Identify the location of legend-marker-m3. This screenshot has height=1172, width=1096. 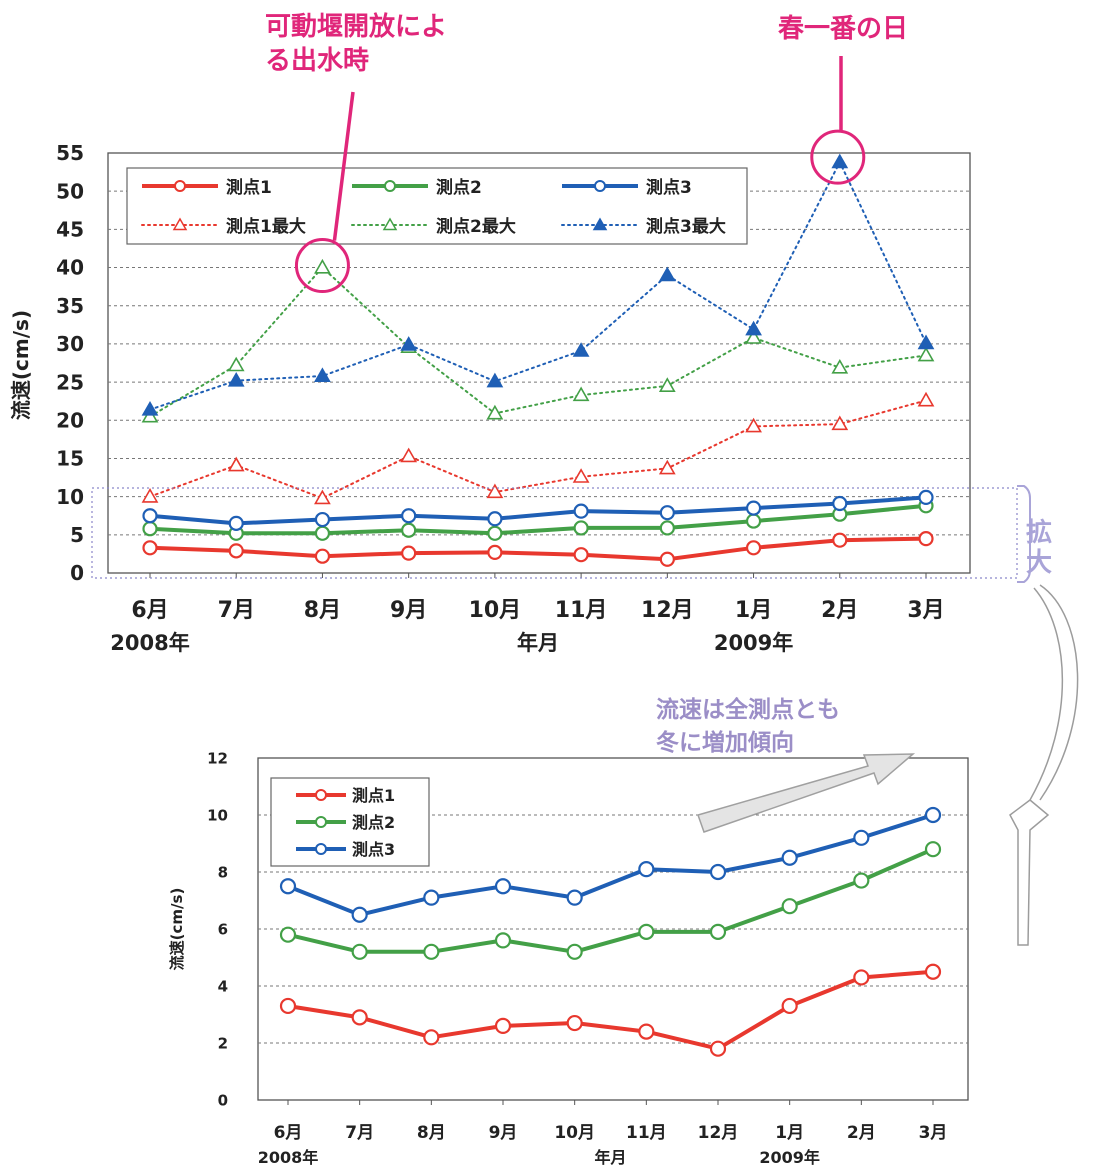
(600, 224).